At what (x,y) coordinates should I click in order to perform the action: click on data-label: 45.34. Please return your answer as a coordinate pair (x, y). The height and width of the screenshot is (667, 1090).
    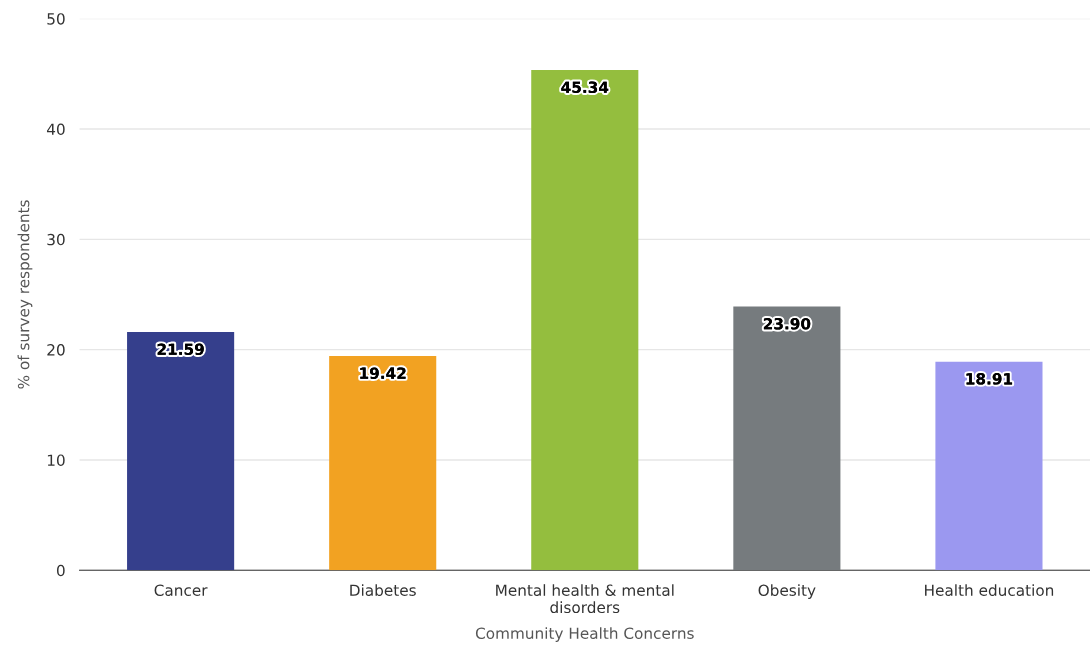
    Looking at the image, I should click on (585, 87).